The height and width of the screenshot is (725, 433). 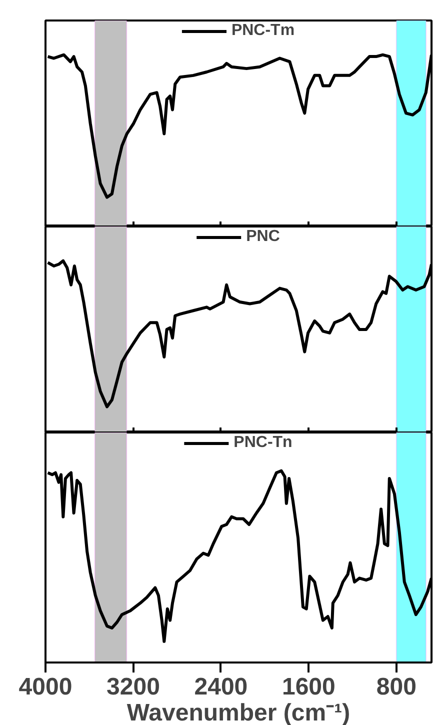 I want to click on x-tick-label: 4000, so click(x=45, y=687).